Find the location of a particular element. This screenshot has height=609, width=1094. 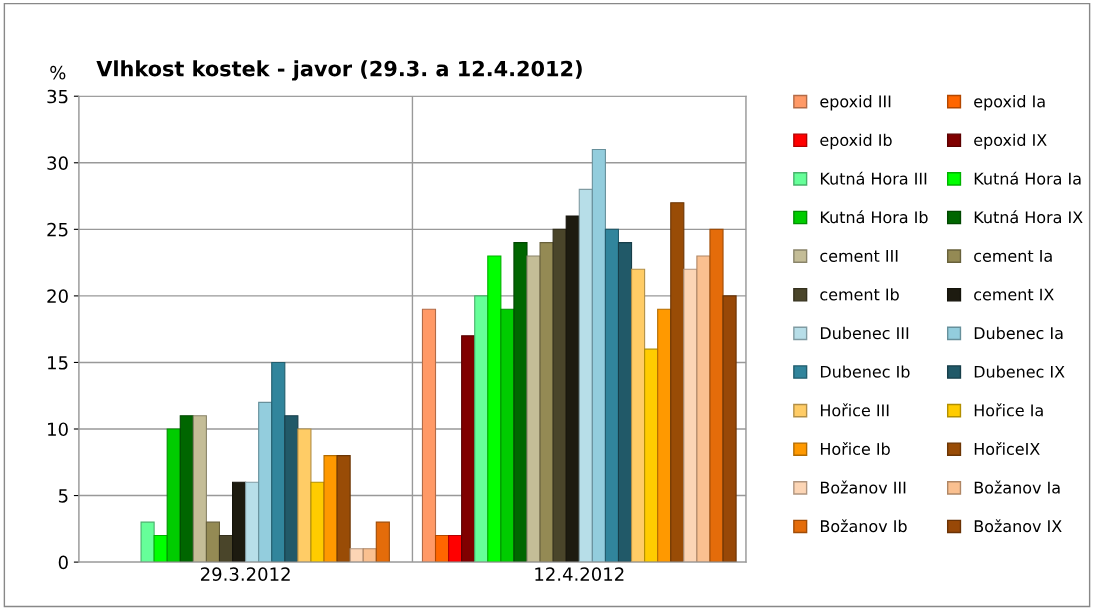

legend-label: Božanov Ia is located at coordinates (1017, 487).